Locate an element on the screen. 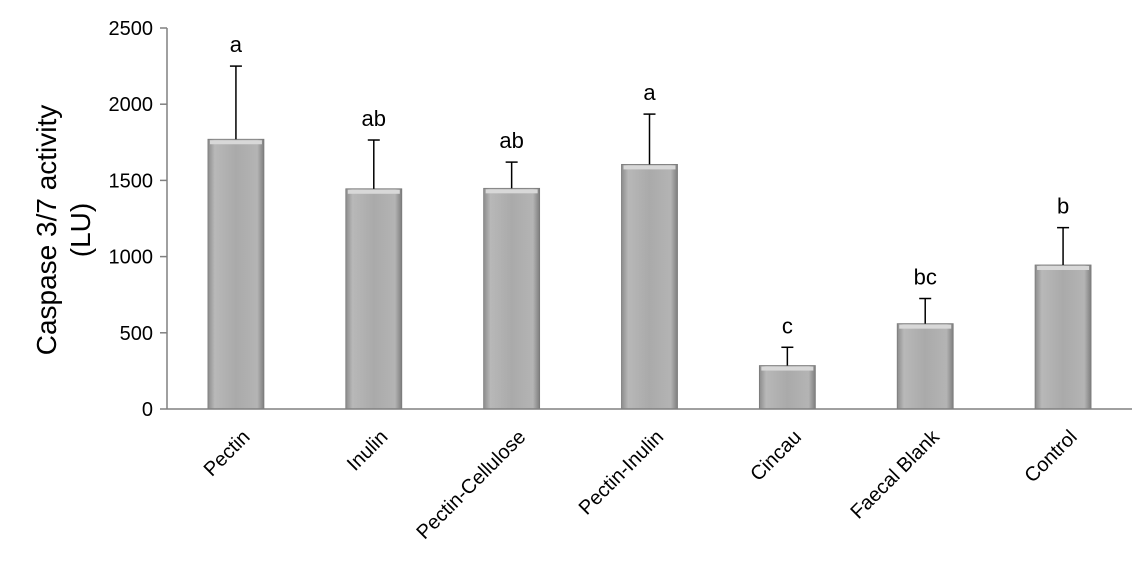 The width and height of the screenshot is (1139, 567). x-category-label: Faecal Blank is located at coordinates (896, 474).